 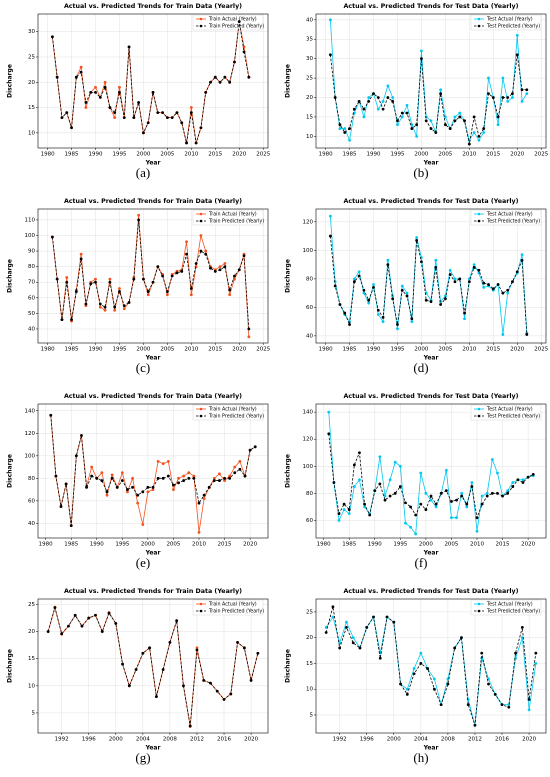 I want to click on x-tick-label: 2012, so click(x=475, y=740).